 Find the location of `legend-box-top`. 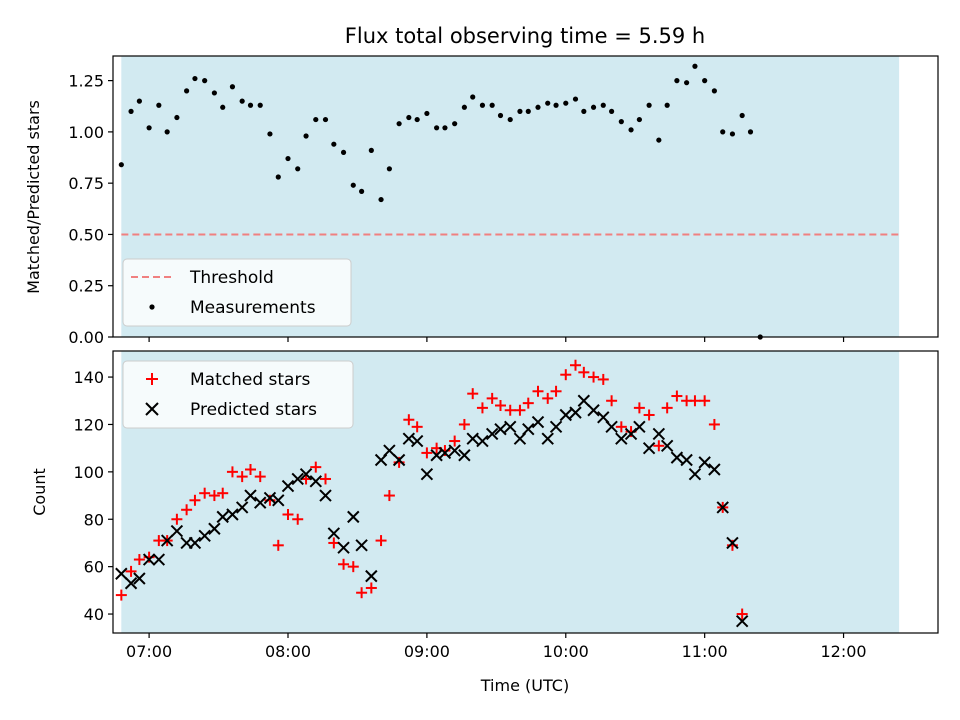

legend-box-top is located at coordinates (237, 292).